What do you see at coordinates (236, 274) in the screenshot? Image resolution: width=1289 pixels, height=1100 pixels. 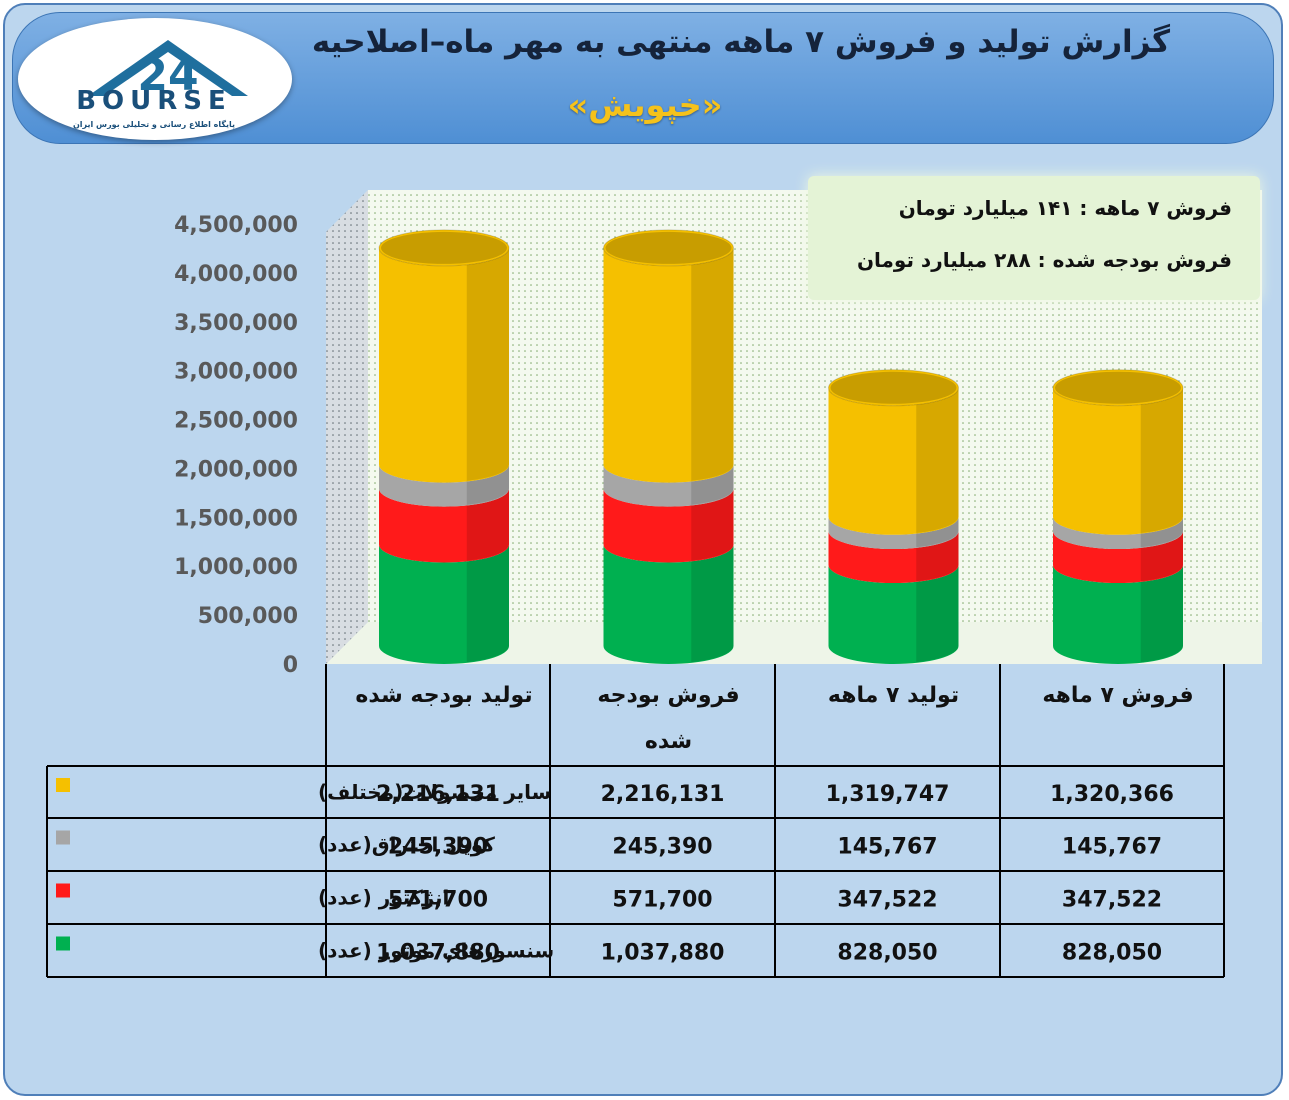 I see `y-tick-label: 4,000,000` at bounding box center [236, 274].